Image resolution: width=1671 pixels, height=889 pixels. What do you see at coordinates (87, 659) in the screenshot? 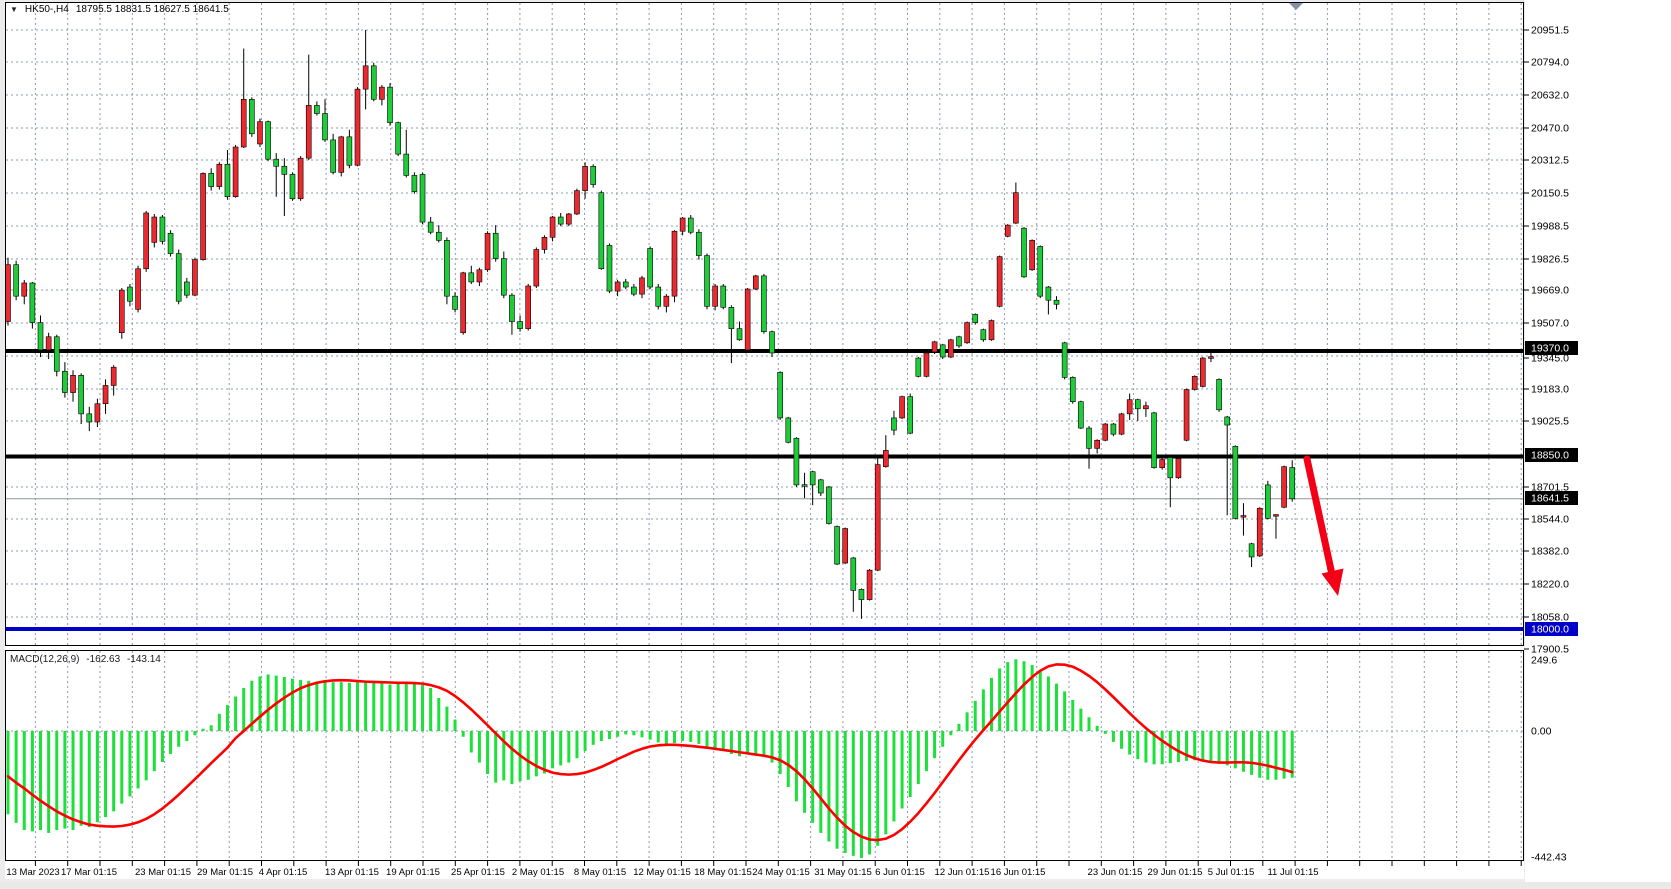
I see `macd-indicator-label: MACD(12,26,9) -162.63 -143.14` at bounding box center [87, 659].